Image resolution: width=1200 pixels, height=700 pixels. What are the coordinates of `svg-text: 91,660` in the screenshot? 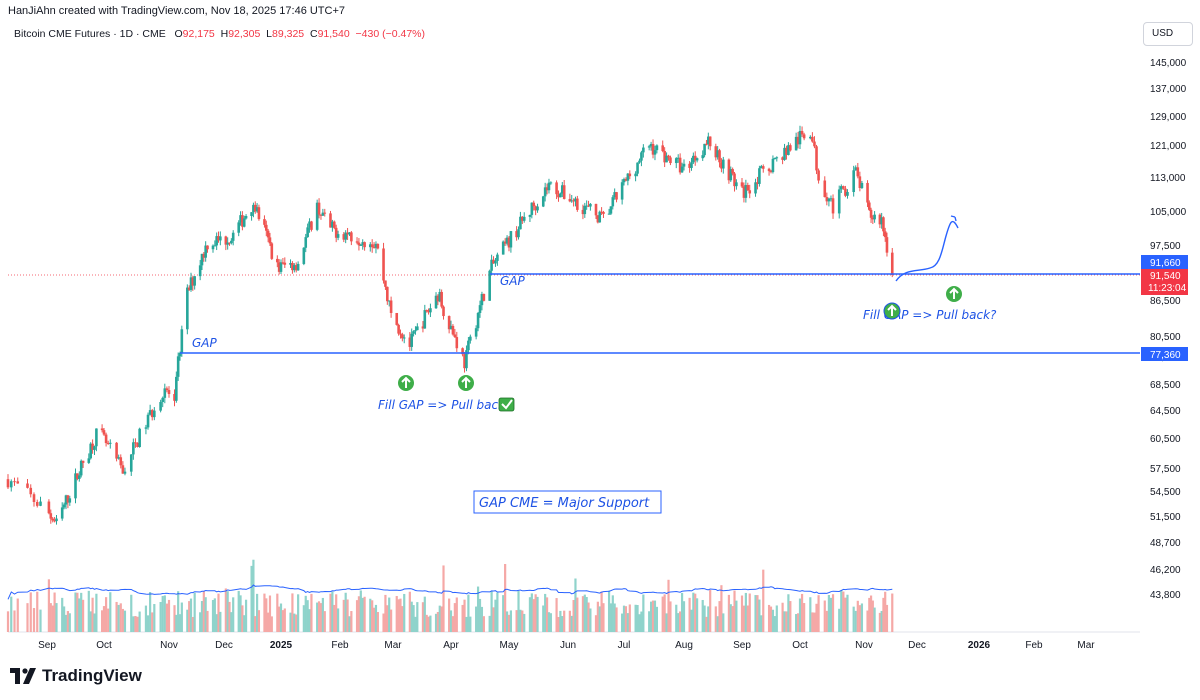 It's located at (1165, 263).